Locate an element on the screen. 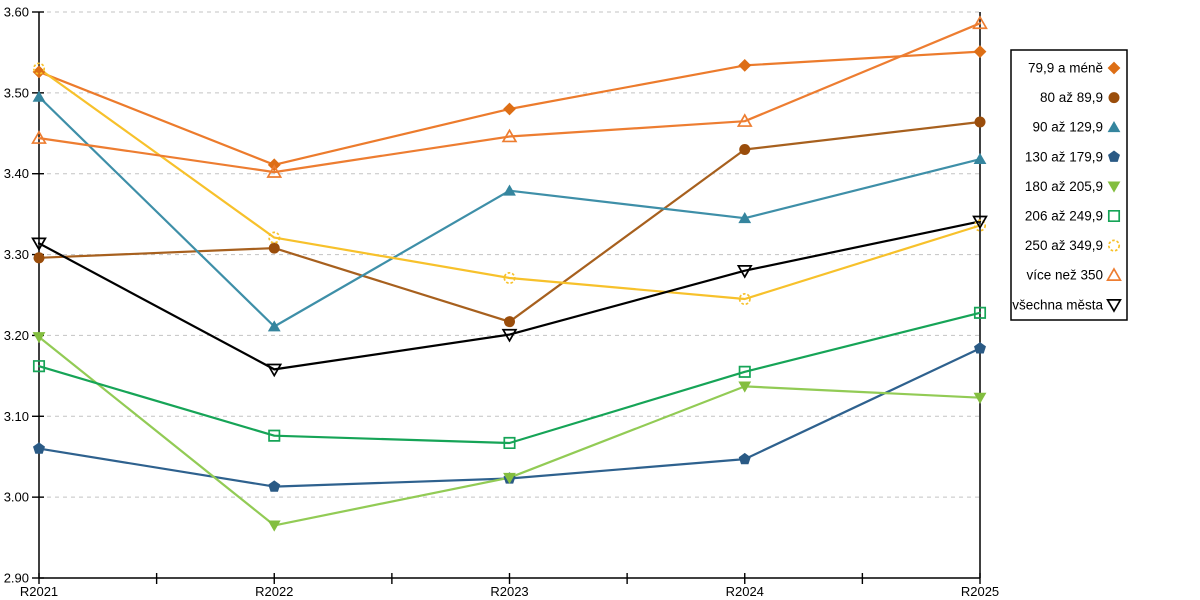 This screenshot has width=1200, height=600. series-4-point-0-marker-triangle-down is located at coordinates (39, 338).